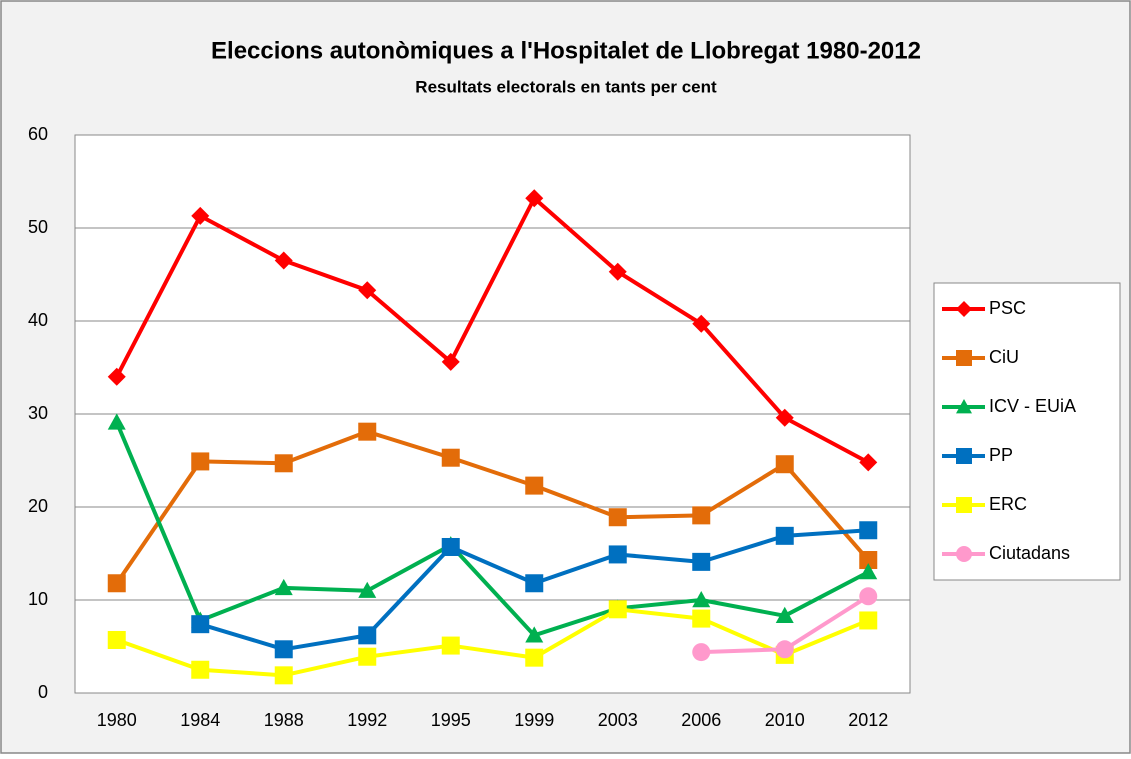  I want to click on legend-label: ERC, so click(1008, 504).